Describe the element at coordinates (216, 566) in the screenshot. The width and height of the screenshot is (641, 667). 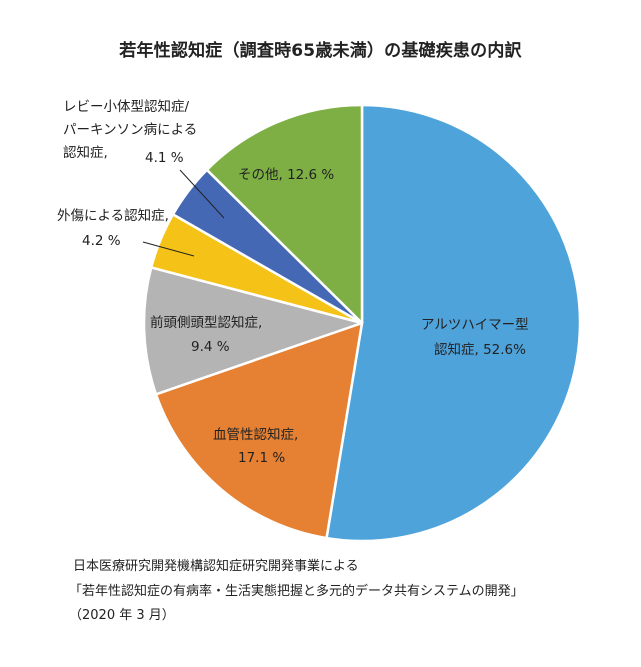
I see `source-line1: 日本医療研究開発機構認知症研究開発事業による` at that location.